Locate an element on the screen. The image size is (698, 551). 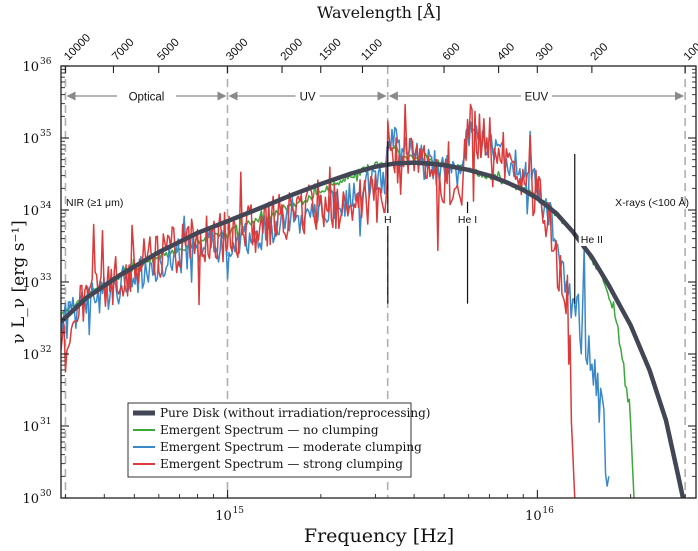
edge-label-h: H is located at coordinates (388, 220).